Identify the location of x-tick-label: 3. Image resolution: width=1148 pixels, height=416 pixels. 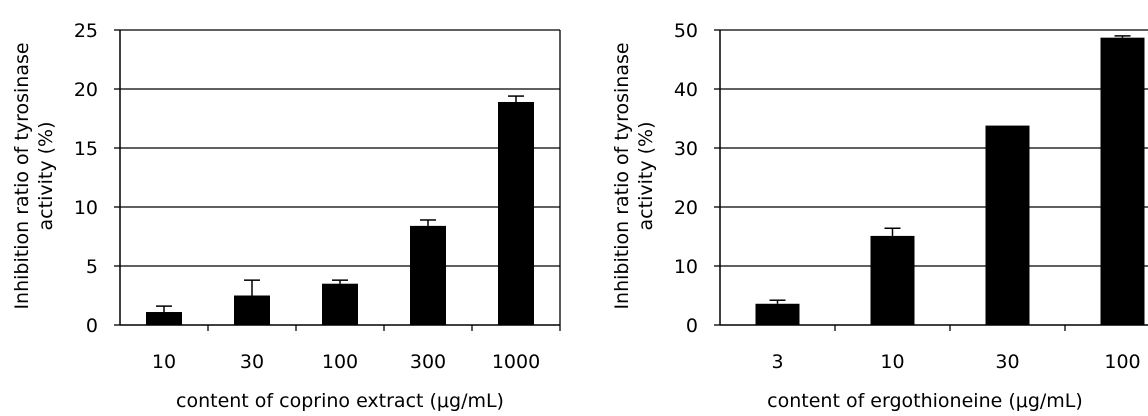
(777, 362).